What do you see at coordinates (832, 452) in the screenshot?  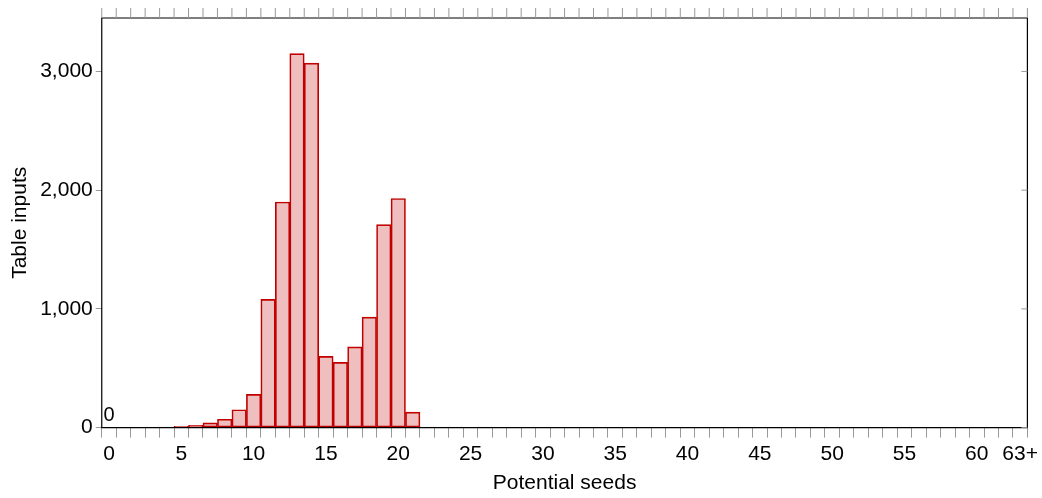 I see `x-tick-label: 50` at bounding box center [832, 452].